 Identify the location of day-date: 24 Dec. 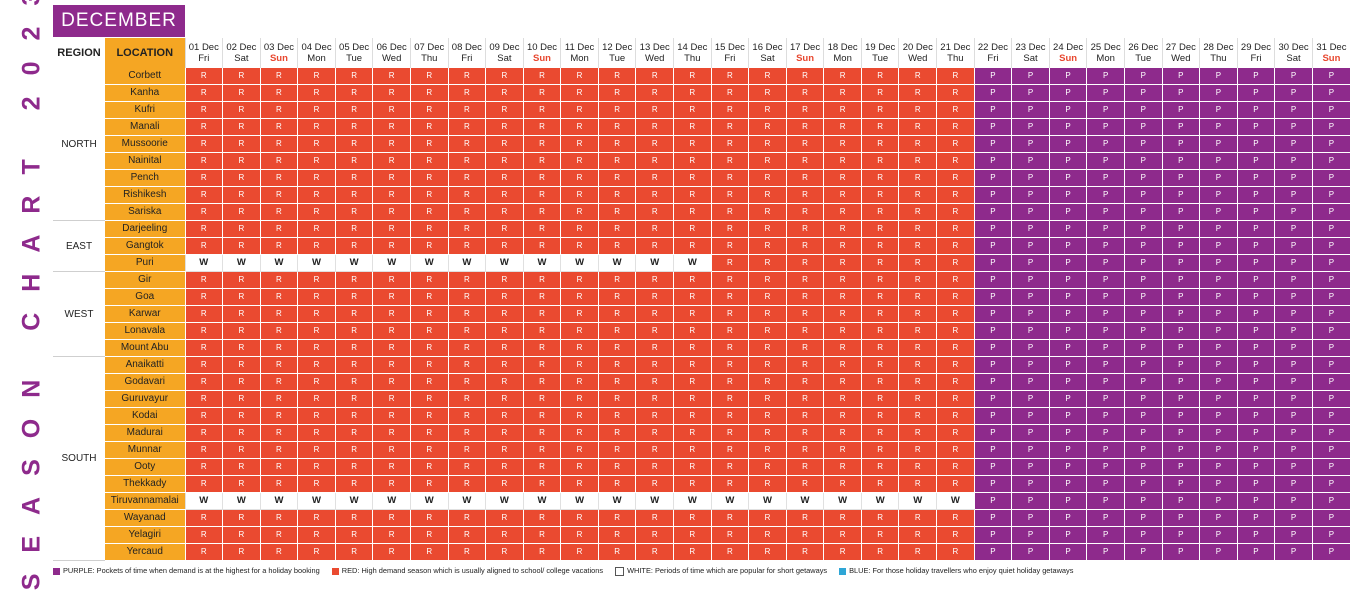
(1068, 47).